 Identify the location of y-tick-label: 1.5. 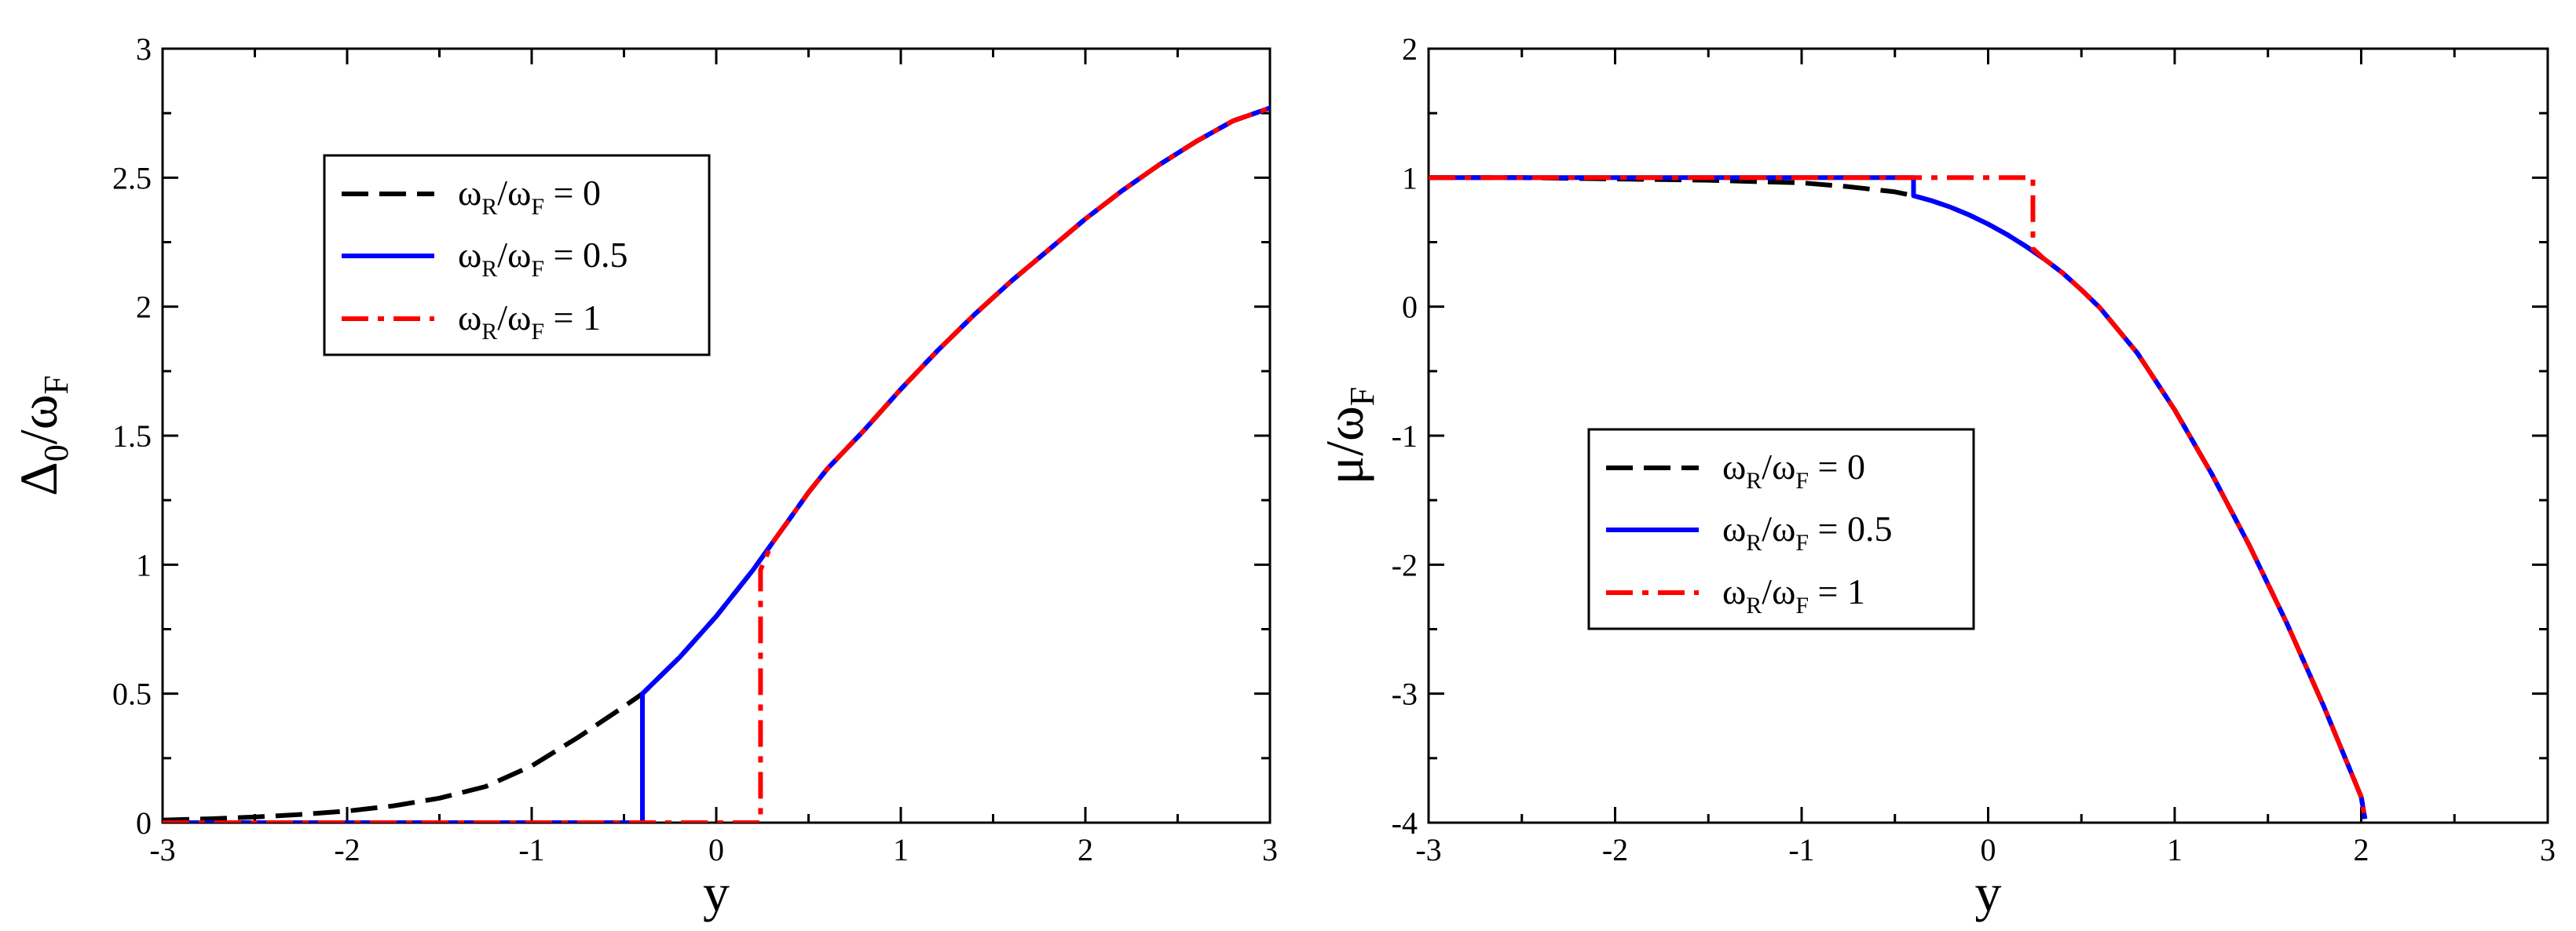
(132, 436).